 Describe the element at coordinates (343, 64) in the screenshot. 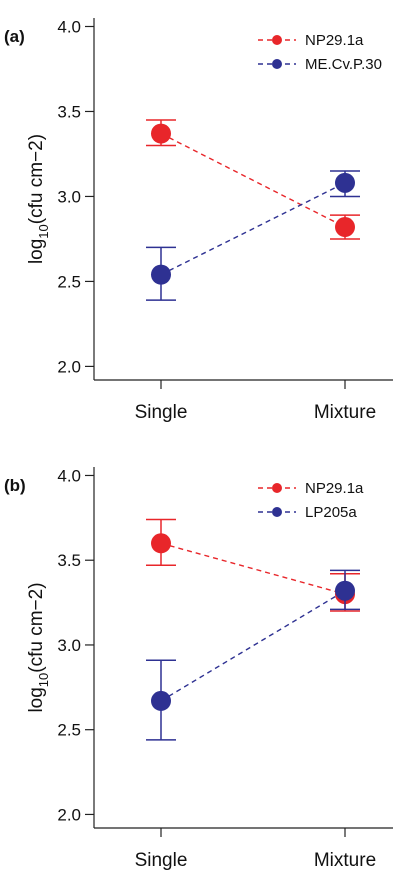

I see `legend-label: ME.Cv.P.30` at that location.